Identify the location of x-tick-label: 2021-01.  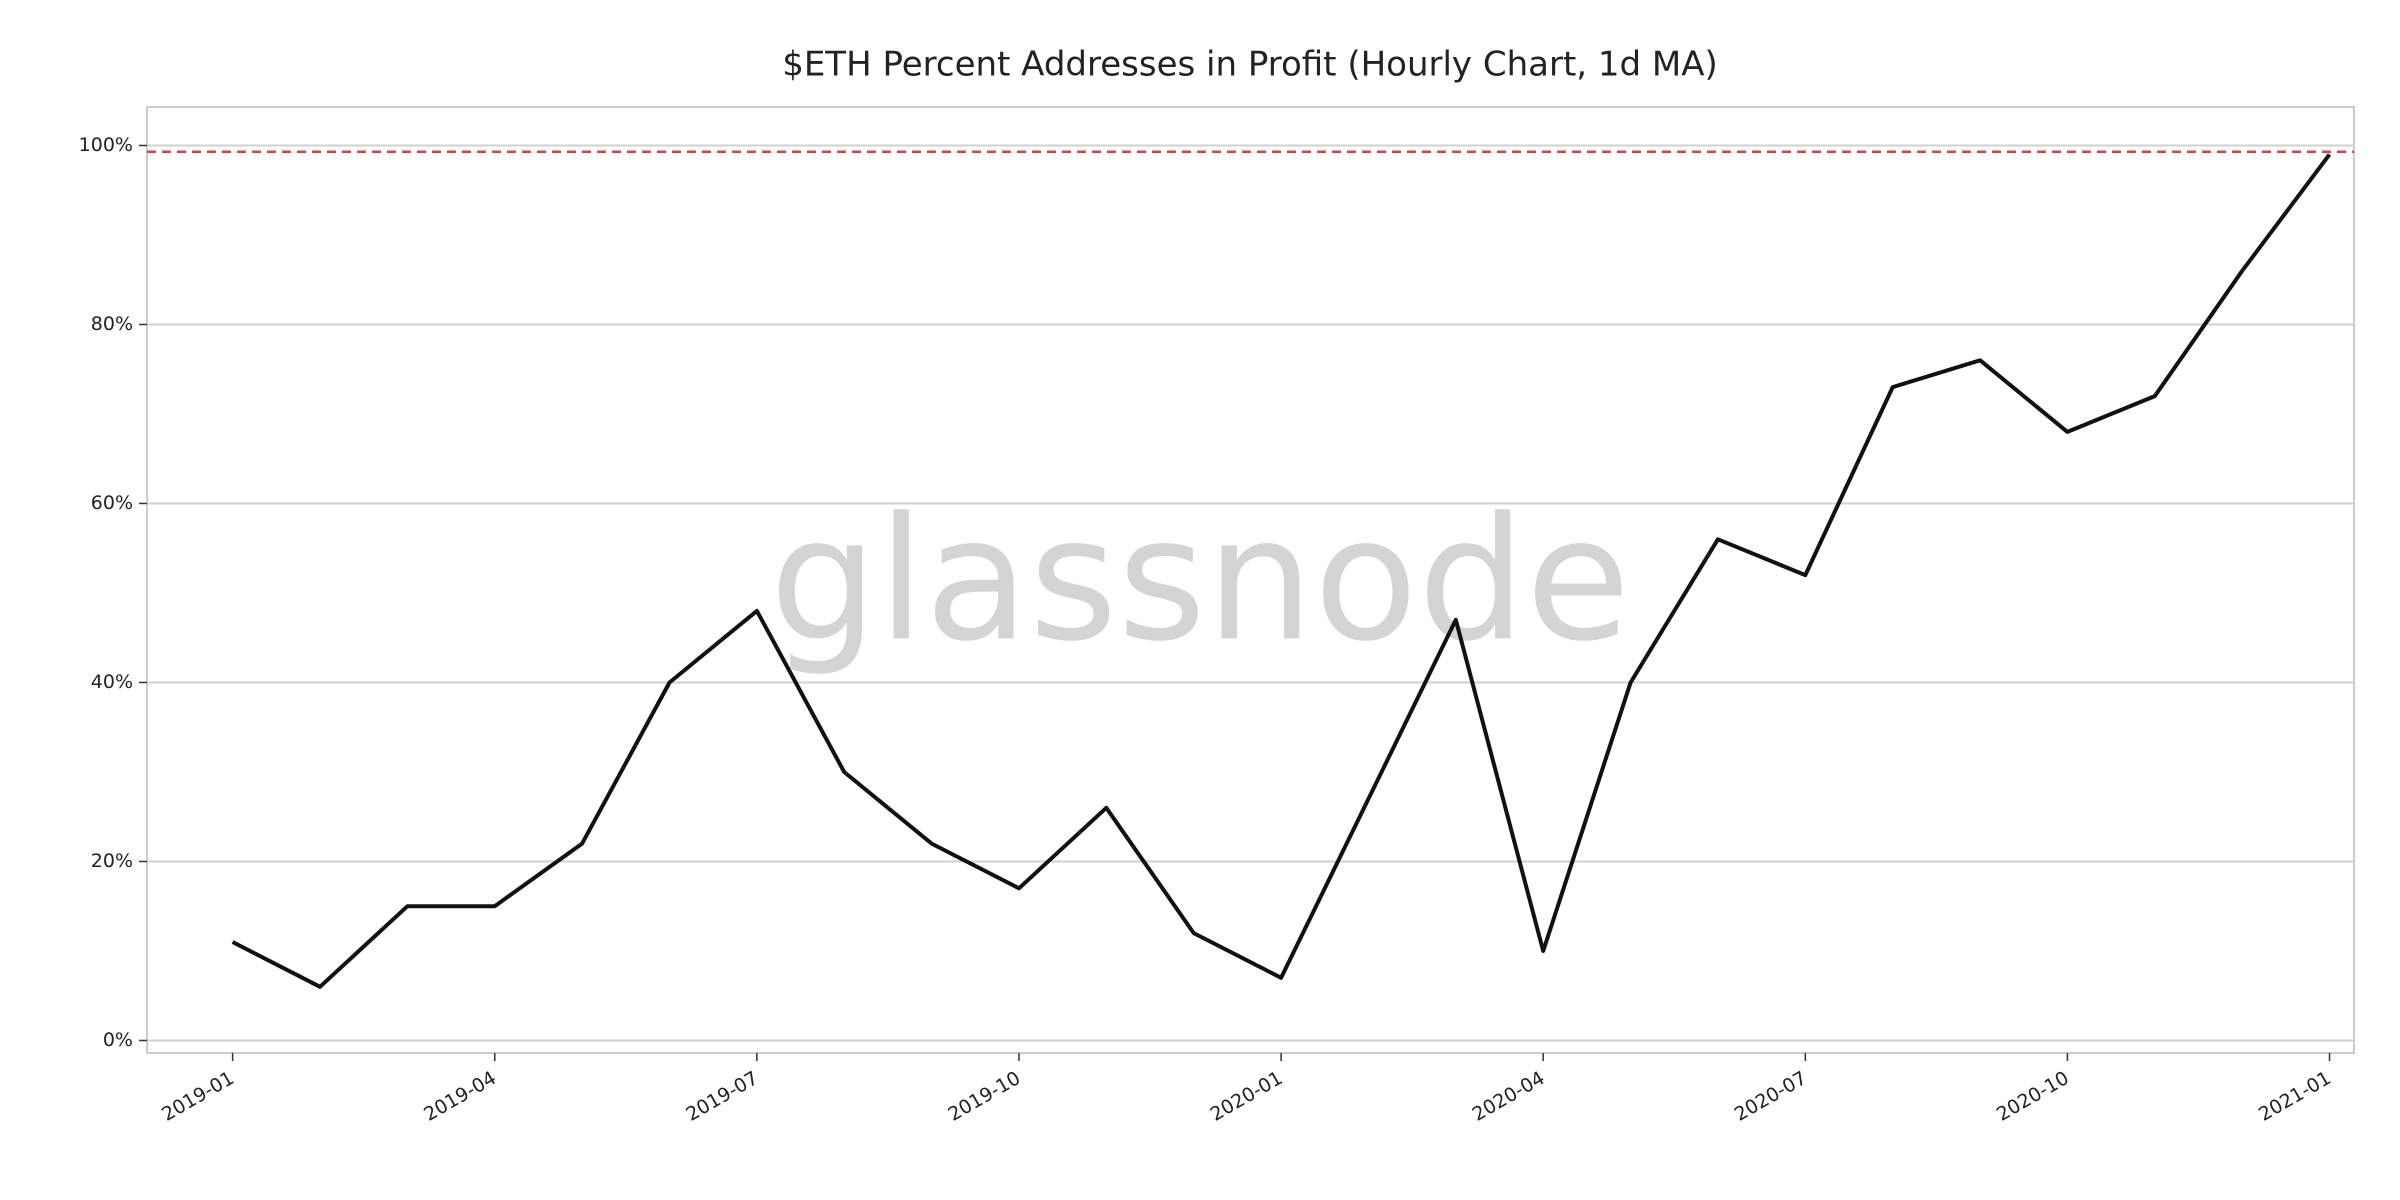
(2295, 1096).